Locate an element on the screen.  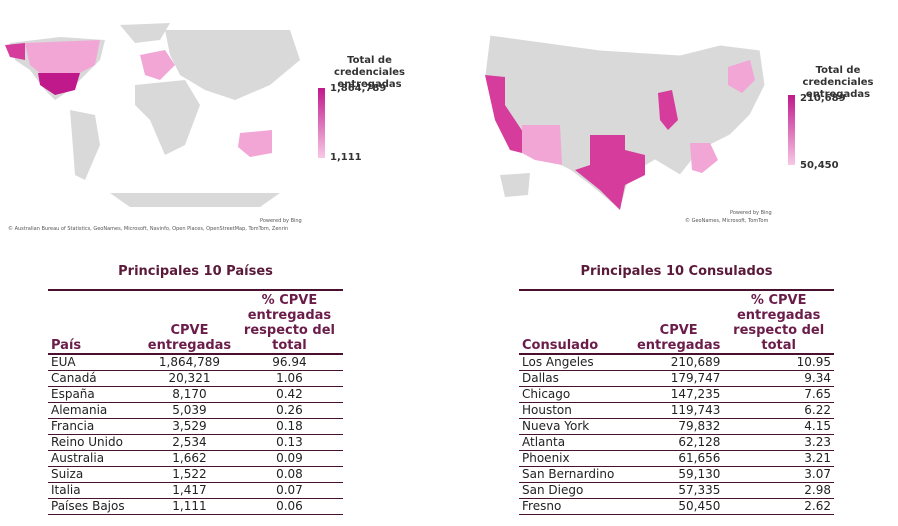
legend-min: 1,111 is located at coordinates (346, 157).